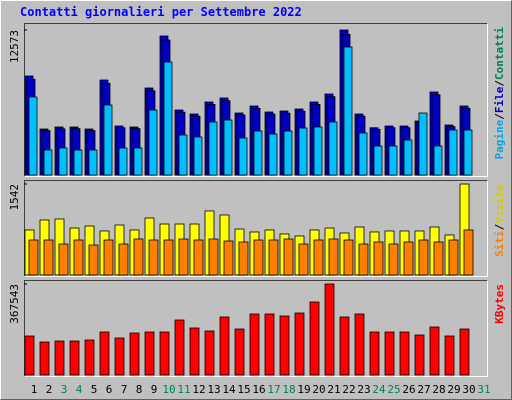 The image size is (512, 400). I want to click on x-tick-label: 9, so click(154, 389).